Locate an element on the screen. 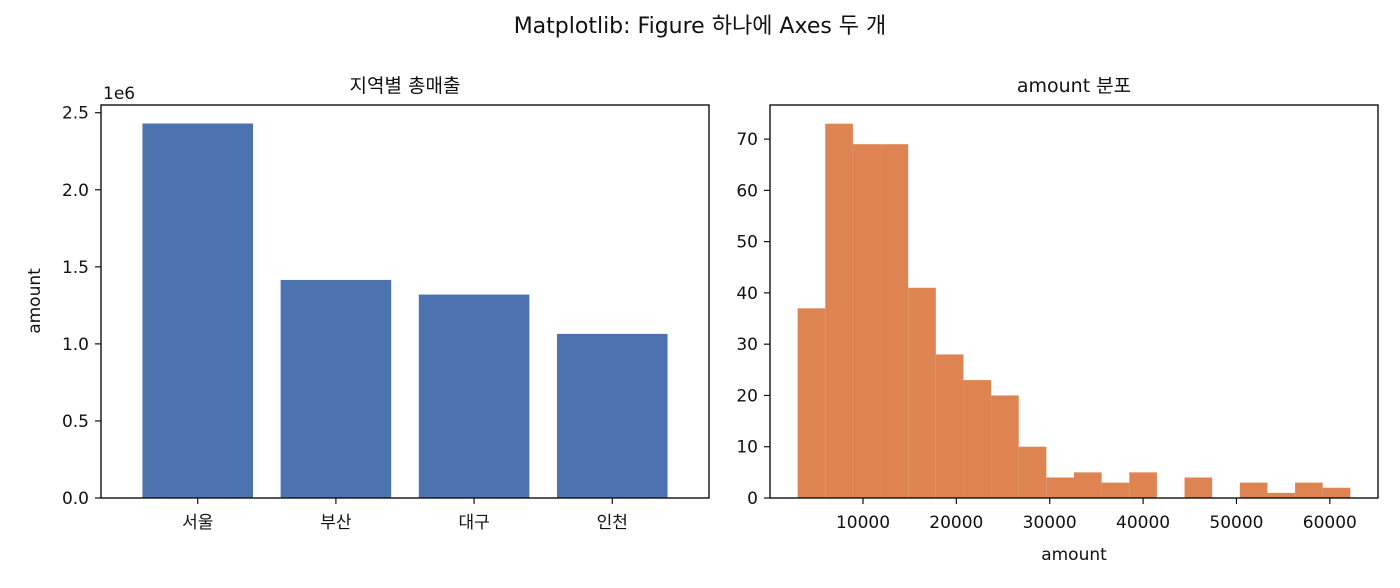  x-tick-label: 60000 is located at coordinates (1330, 523).